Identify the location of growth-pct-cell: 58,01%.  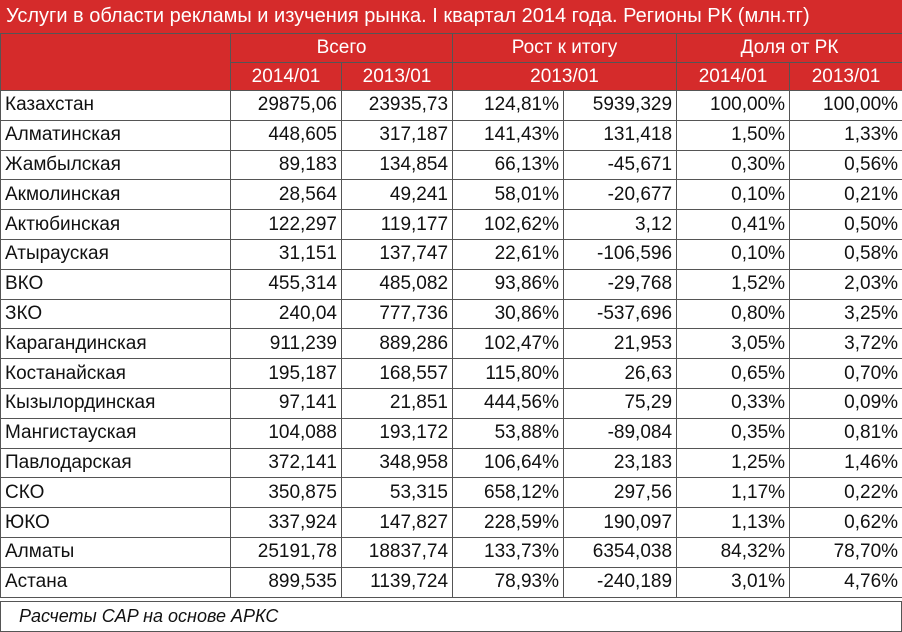
(508, 195).